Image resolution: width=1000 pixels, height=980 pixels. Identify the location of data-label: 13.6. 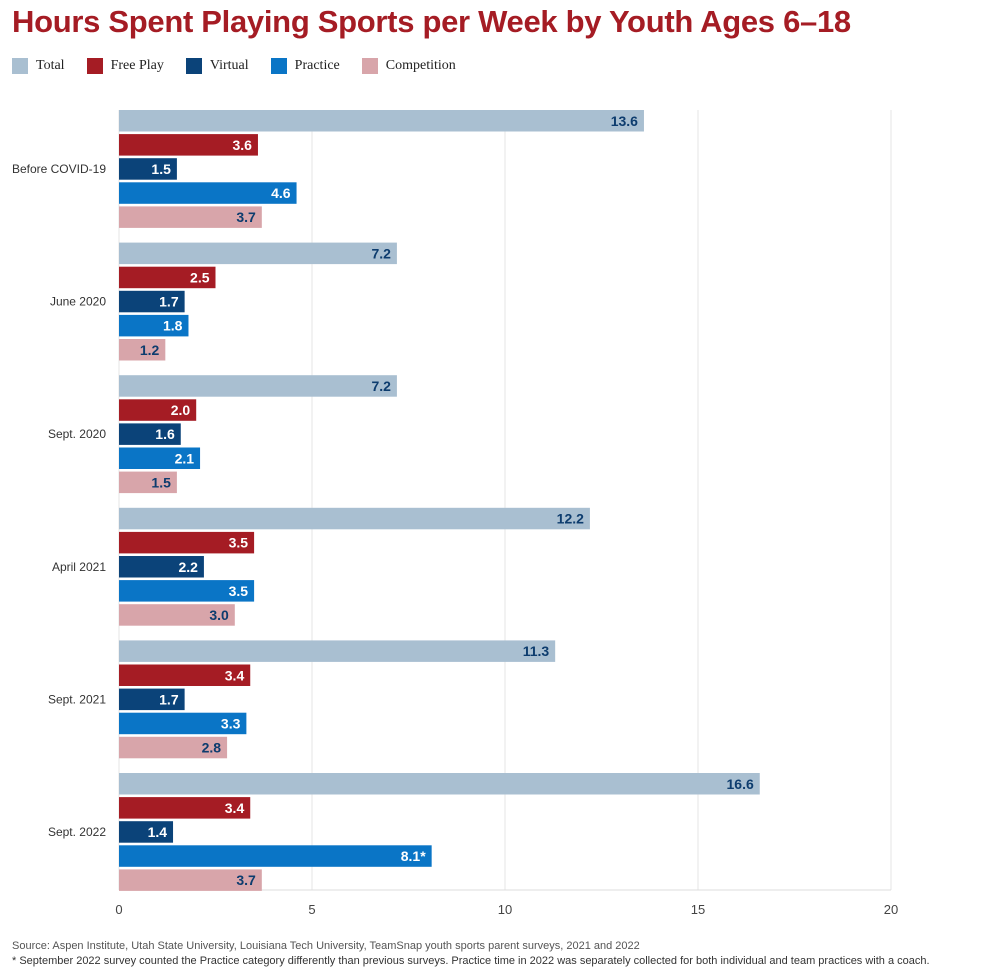
(624, 121).